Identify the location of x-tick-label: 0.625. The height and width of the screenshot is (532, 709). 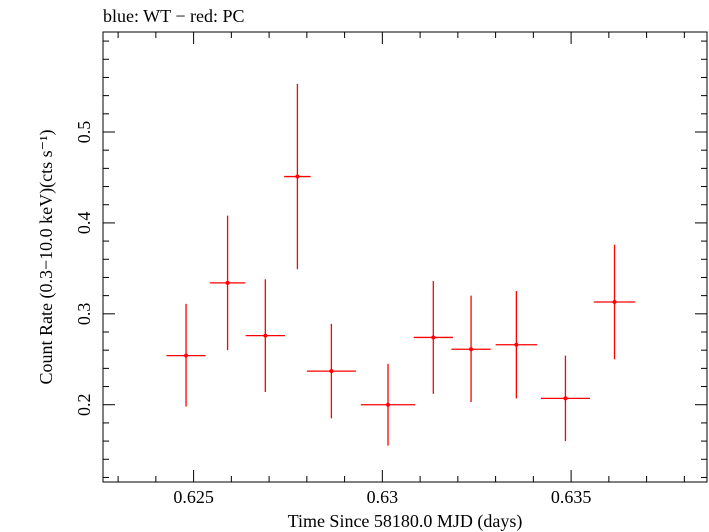
(193, 497).